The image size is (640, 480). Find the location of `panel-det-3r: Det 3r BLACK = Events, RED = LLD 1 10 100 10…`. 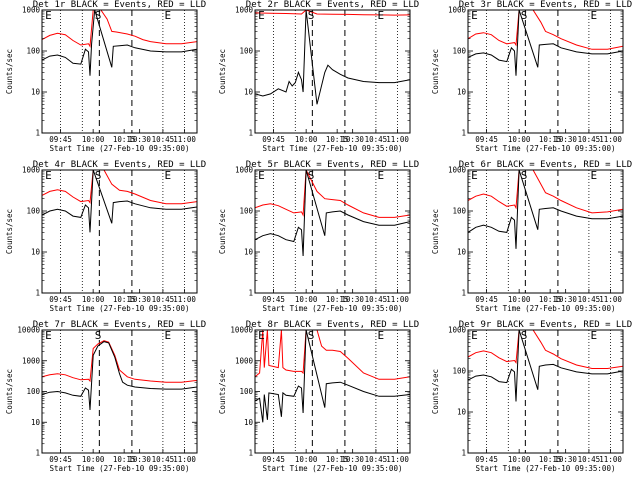

panel-det-3r: Det 3r BLACK = Events, RED = LLD 1 10 100 10… is located at coordinates (531, 76).